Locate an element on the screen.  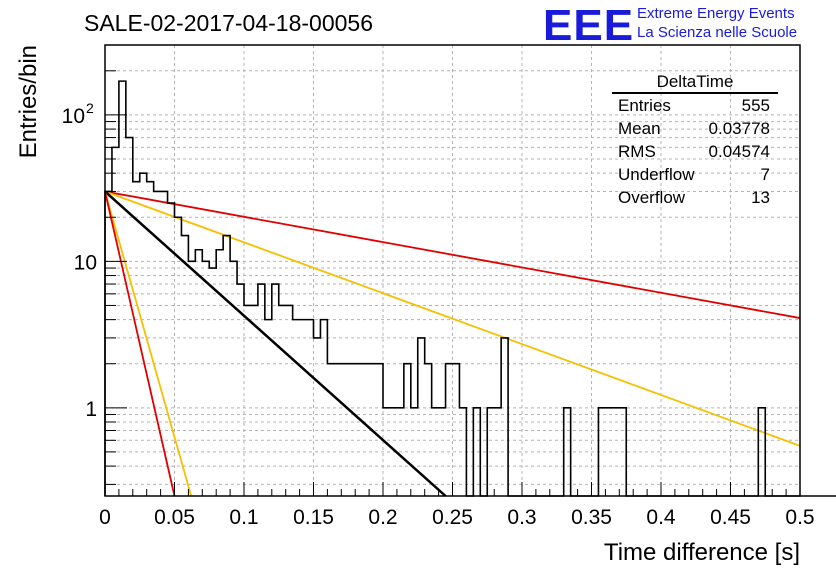
stats-name: DeltaTime is located at coordinates (695, 83).